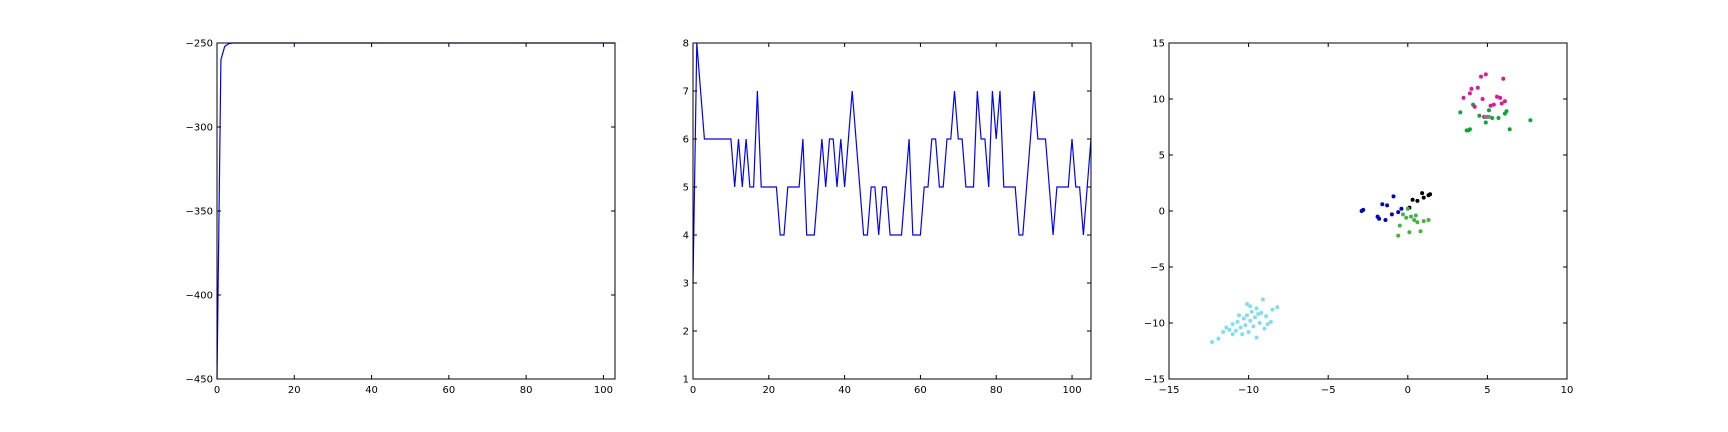  Describe the element at coordinates (448, 390) in the screenshot. I see `x-tick-label: 60` at that location.